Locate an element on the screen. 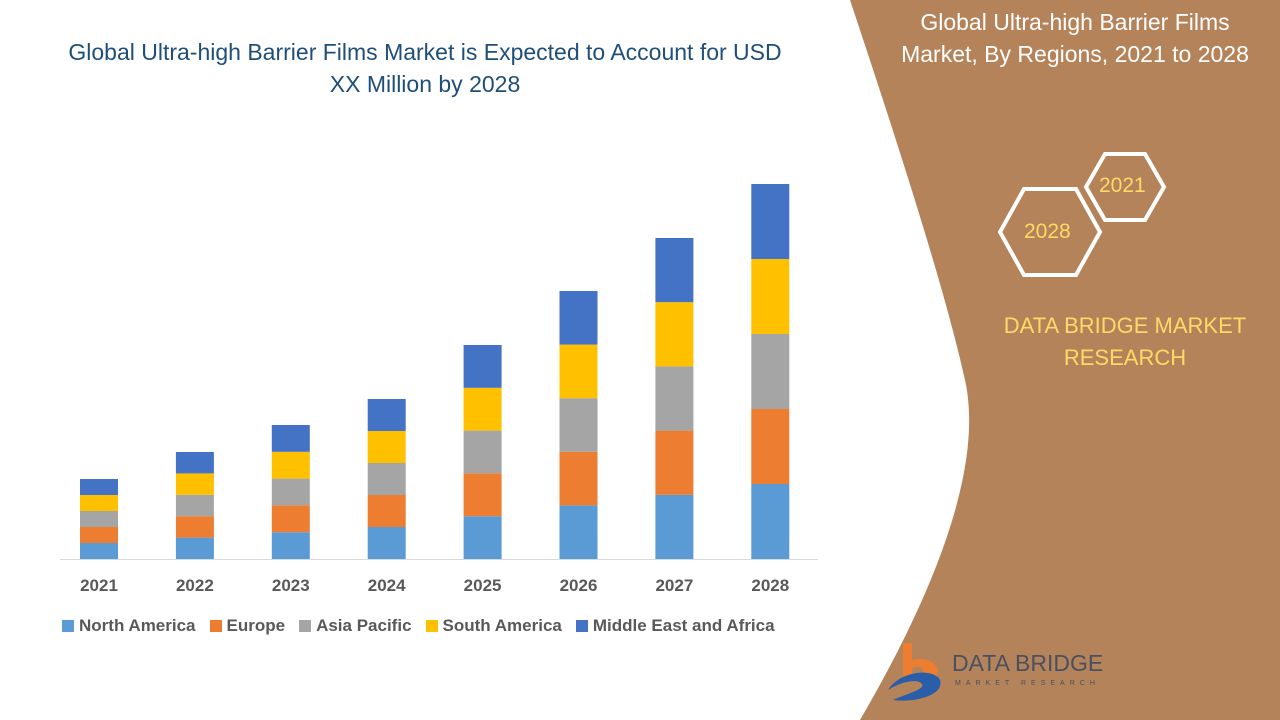  bar-2021-middle-east-and-africa is located at coordinates (99, 487).